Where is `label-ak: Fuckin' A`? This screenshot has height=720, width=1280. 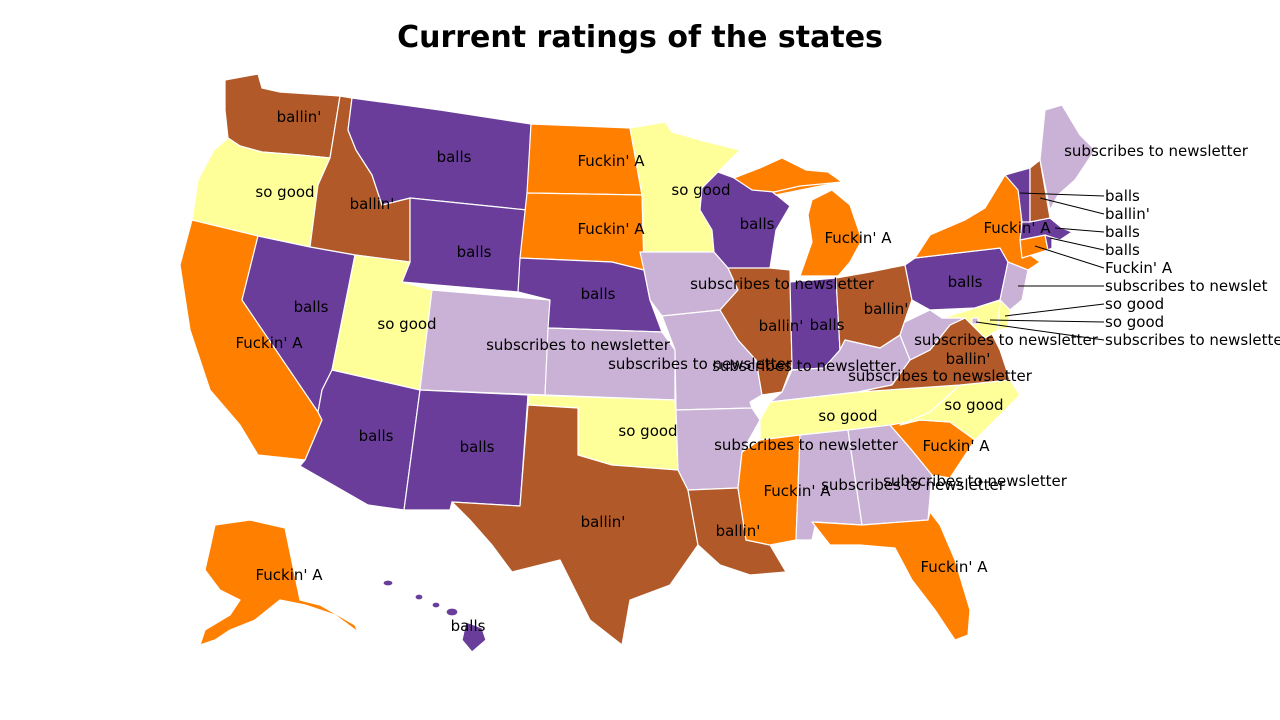
label-ak: Fuckin' A is located at coordinates (289, 575).